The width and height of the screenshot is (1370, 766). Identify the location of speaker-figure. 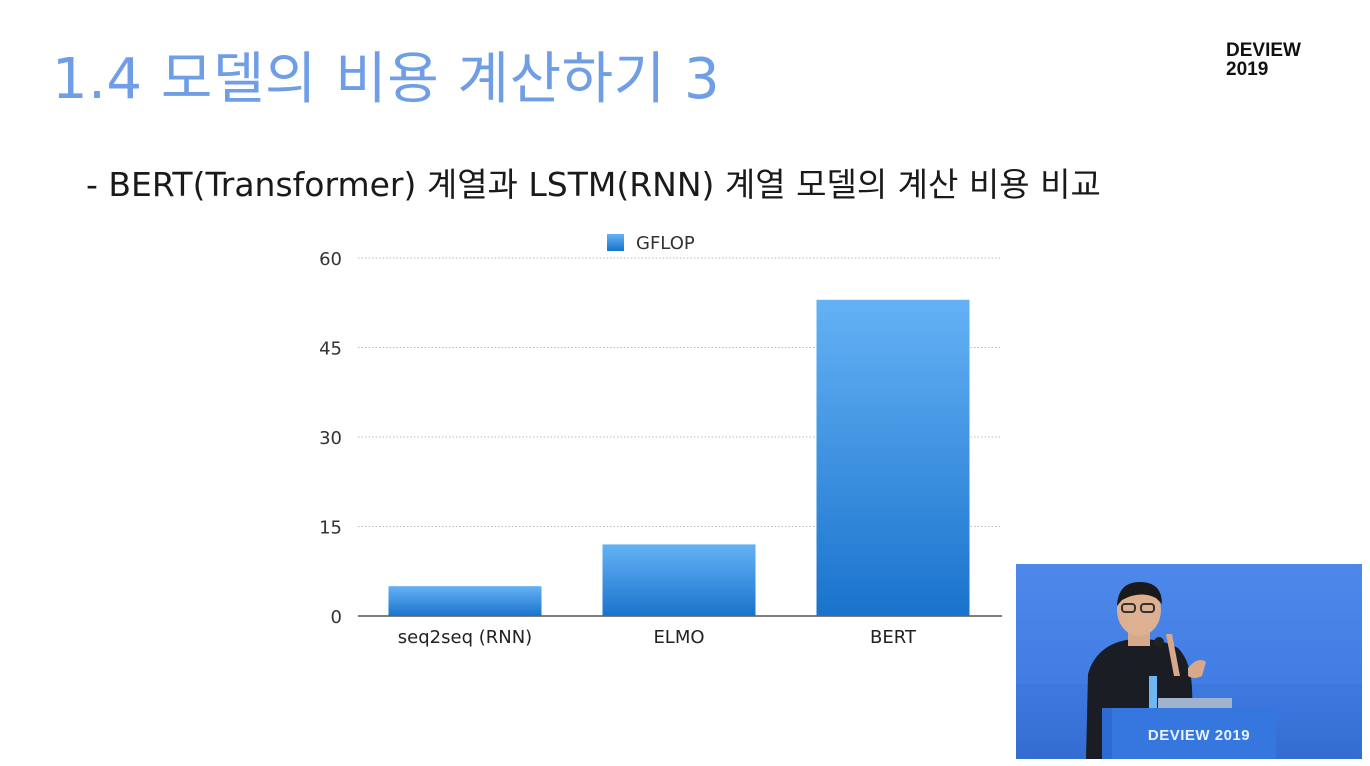
(1189, 670).